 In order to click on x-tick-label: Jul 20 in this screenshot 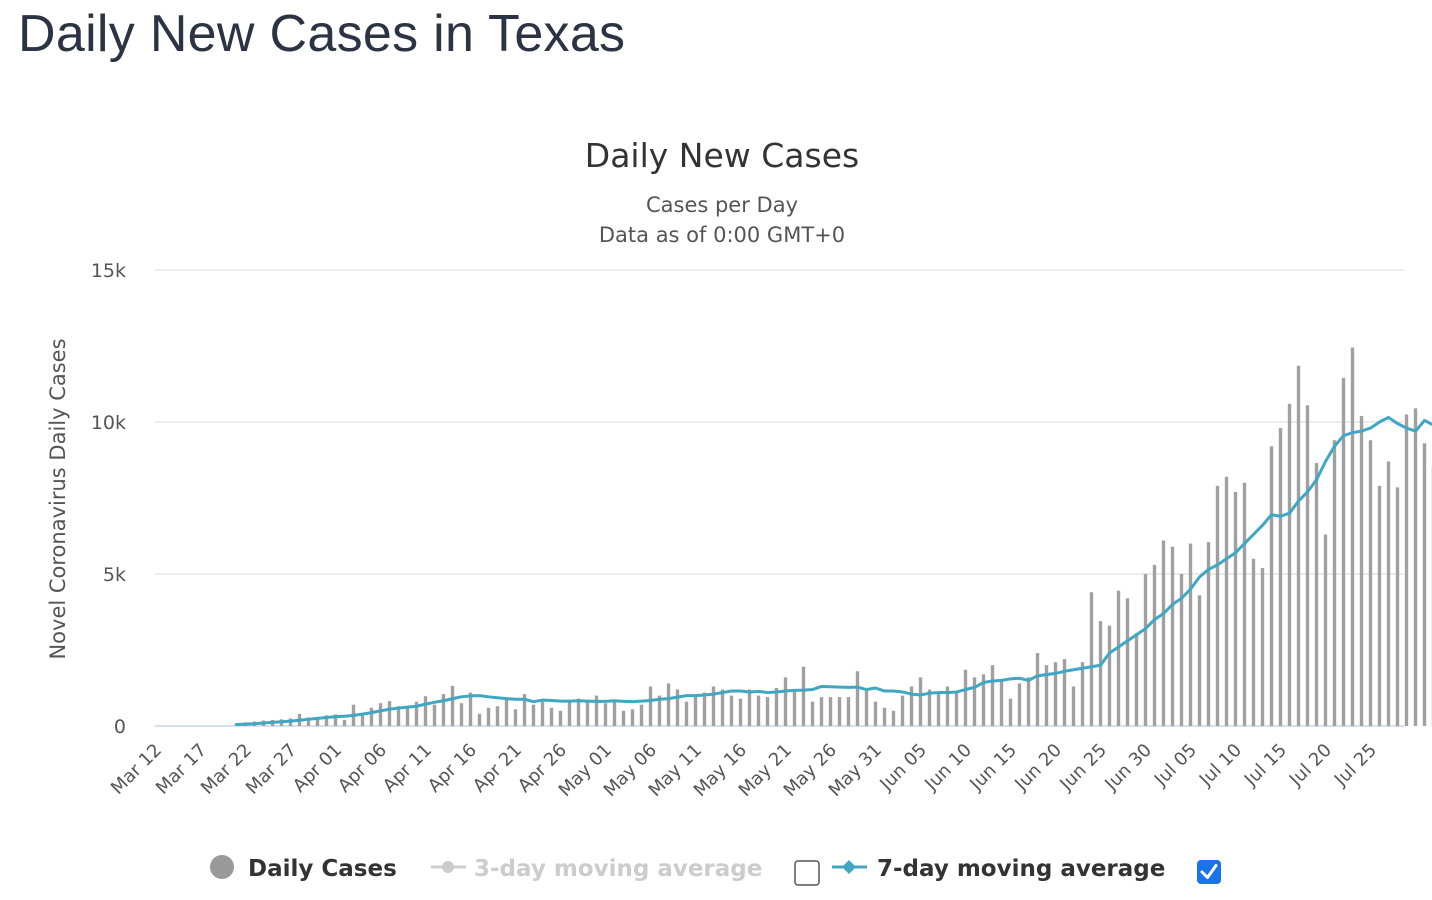, I will do `click(1310, 765)`.